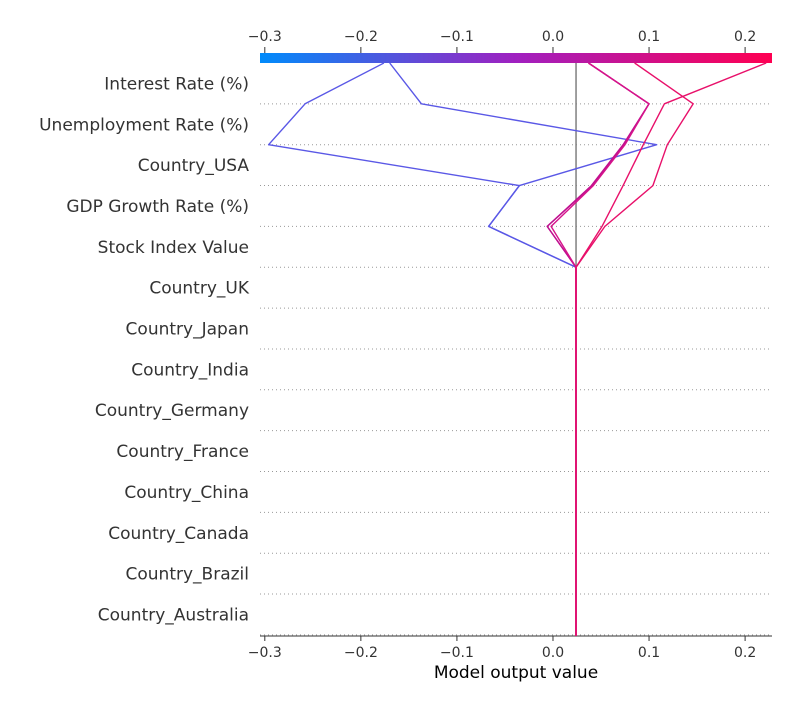  I want to click on feature-label: Stock Index Value, so click(173, 248).